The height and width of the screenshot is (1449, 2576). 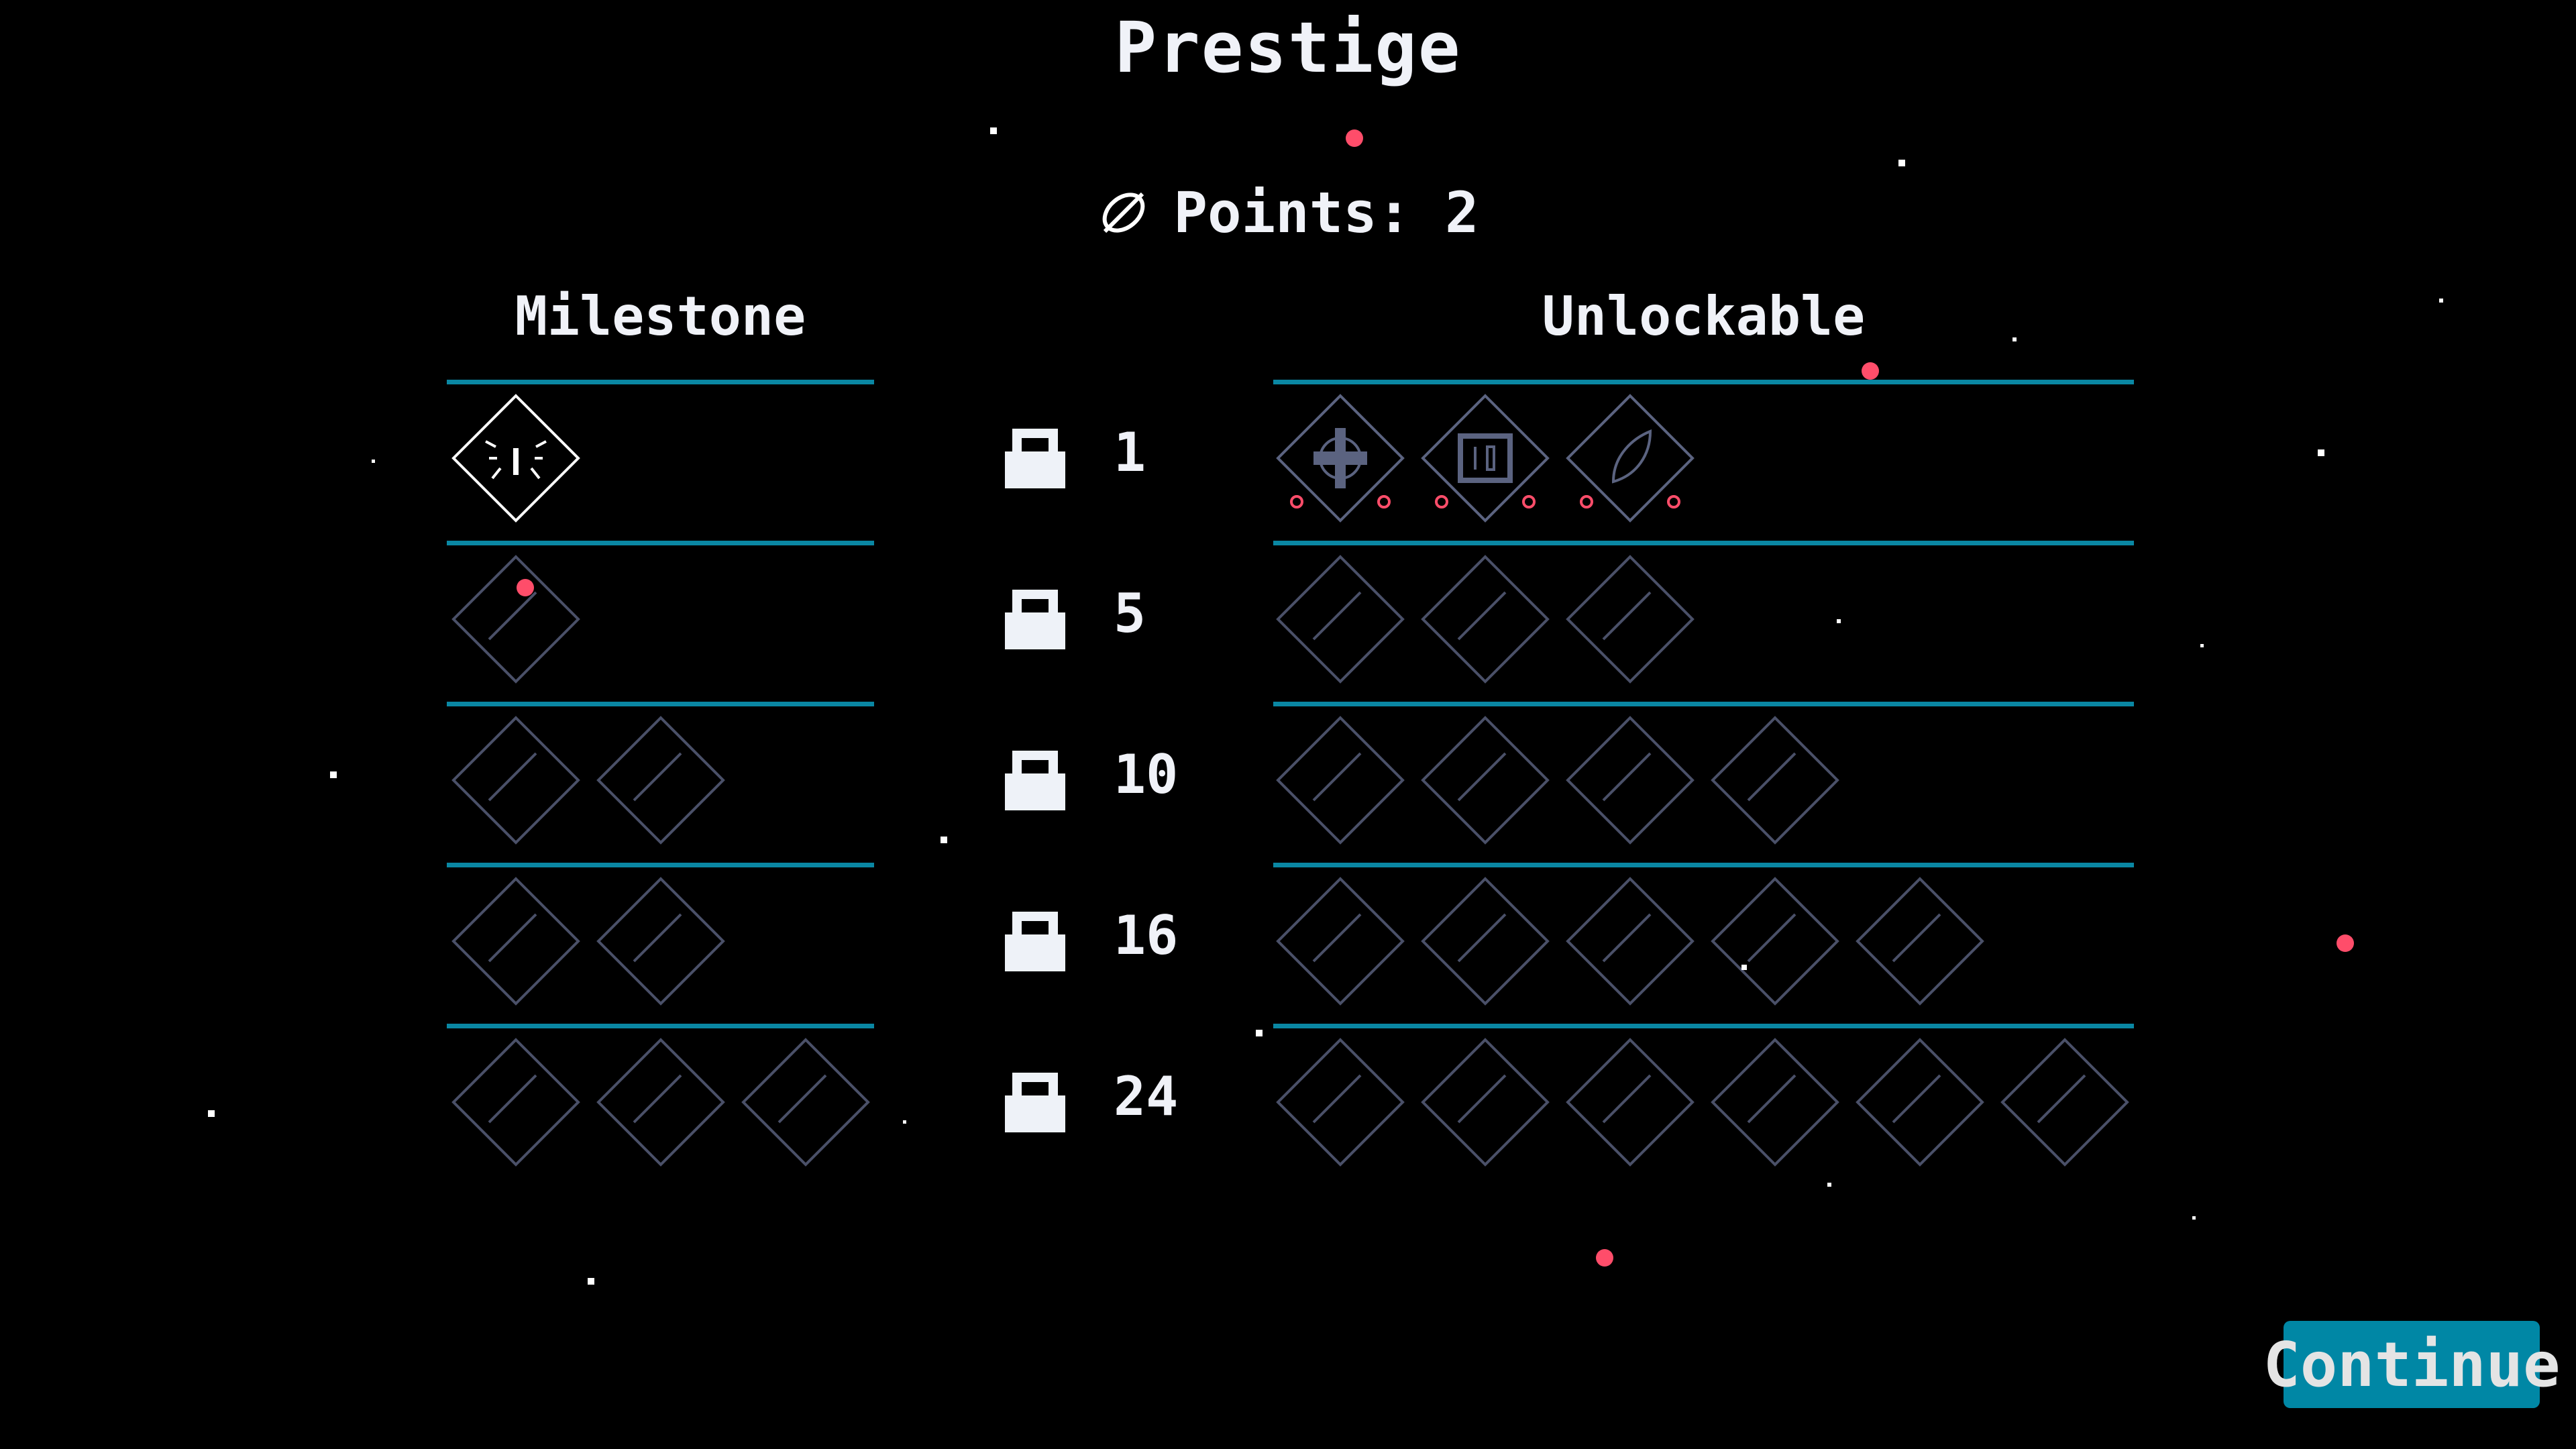 I want to click on leaf-icon, so click(x=1630, y=458).